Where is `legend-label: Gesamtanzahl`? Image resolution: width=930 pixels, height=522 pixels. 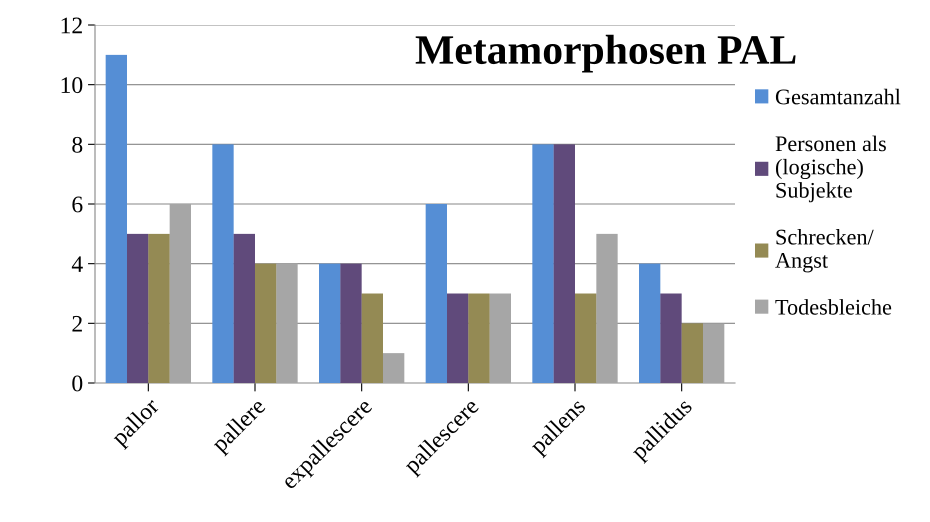
legend-label: Gesamtanzahl is located at coordinates (838, 96).